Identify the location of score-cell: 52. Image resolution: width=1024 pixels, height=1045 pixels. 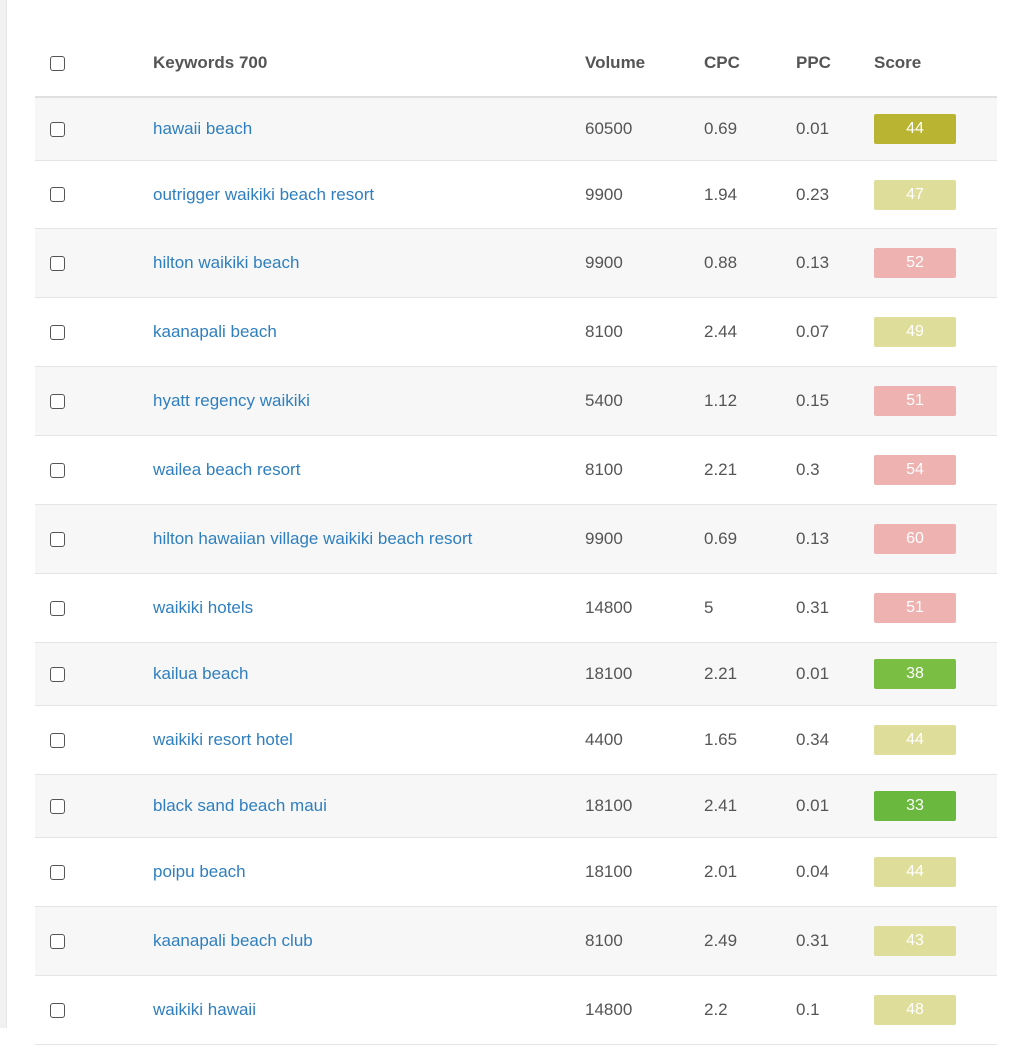
(915, 263).